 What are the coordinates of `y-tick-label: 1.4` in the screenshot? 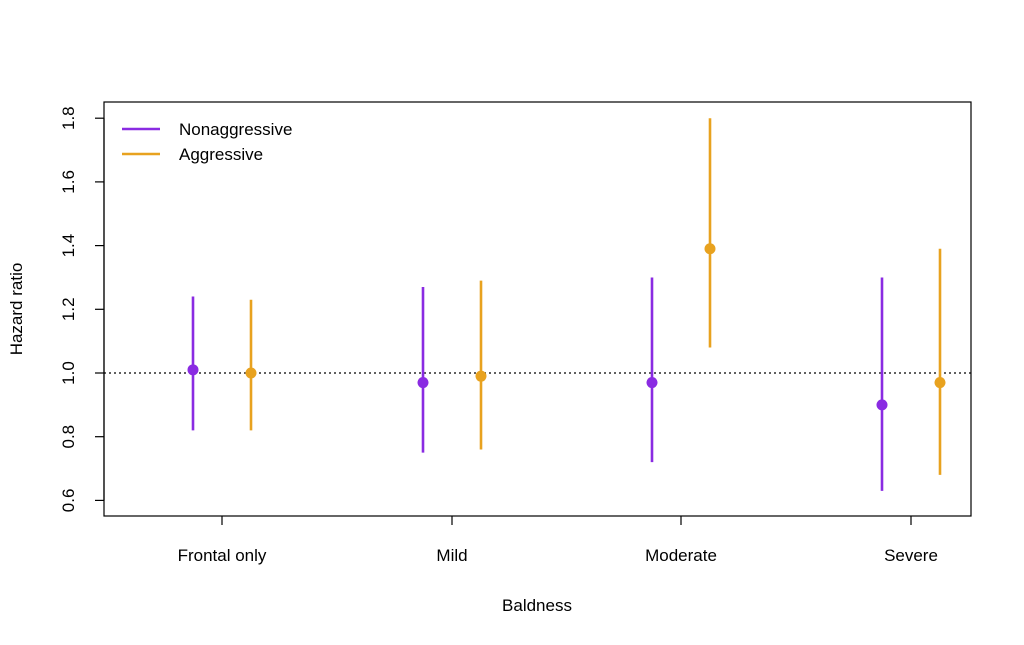 It's located at (68, 246).